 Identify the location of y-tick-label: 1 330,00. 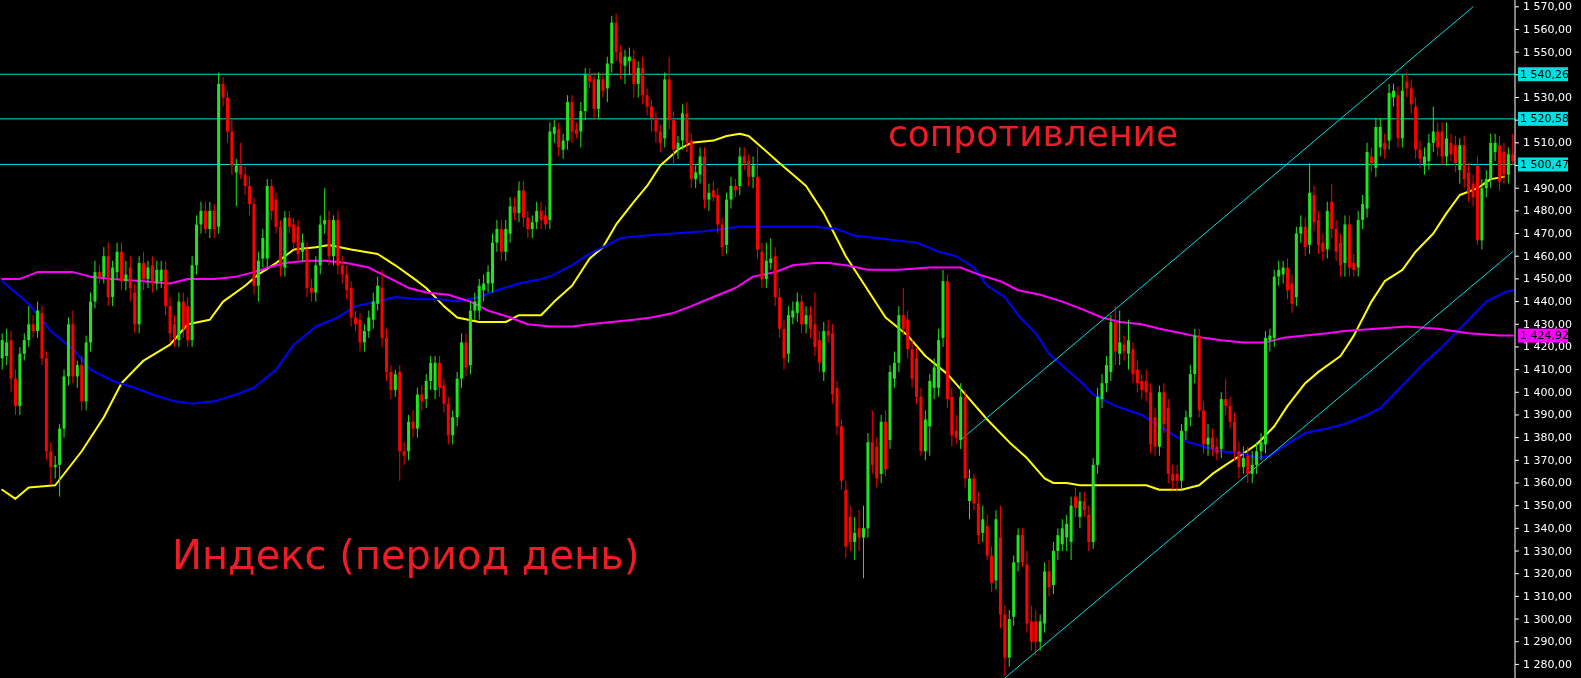
(1547, 551).